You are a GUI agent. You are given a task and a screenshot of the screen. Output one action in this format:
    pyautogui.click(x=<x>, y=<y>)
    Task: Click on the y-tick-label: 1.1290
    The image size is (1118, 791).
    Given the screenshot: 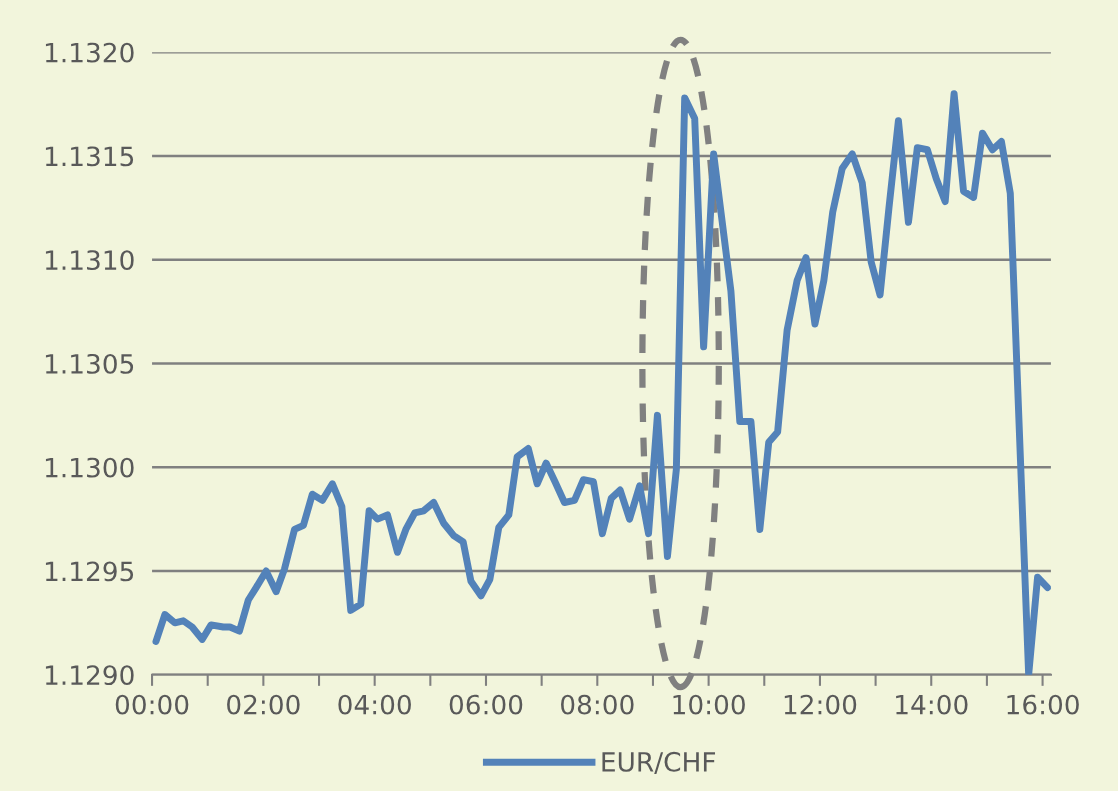 What is the action you would take?
    pyautogui.click(x=89, y=675)
    